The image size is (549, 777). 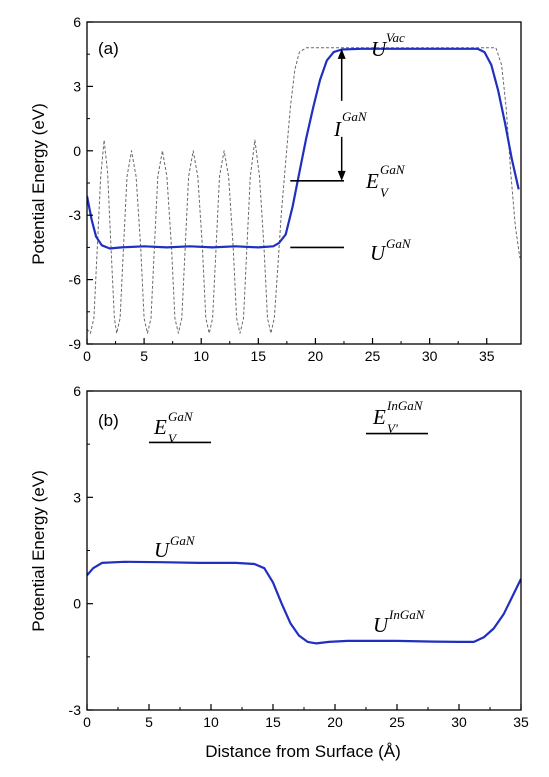 What do you see at coordinates (259, 356) in the screenshot?
I see `panel-a-x-tick-label: 15` at bounding box center [259, 356].